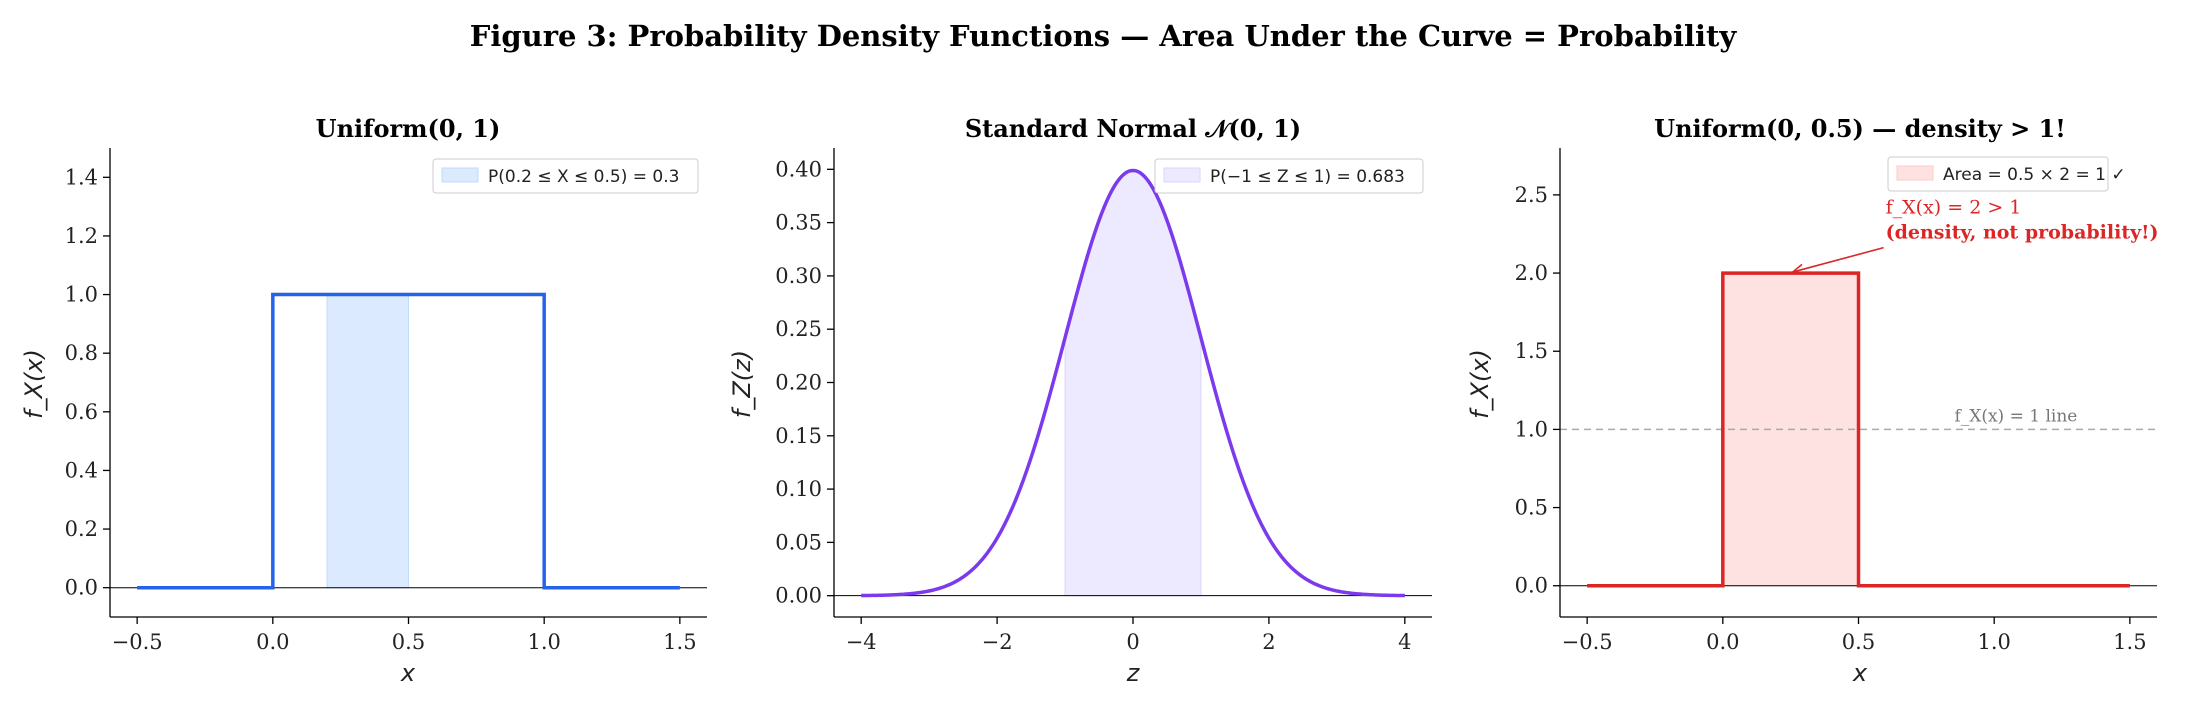  I want to click on y-tick-label: 0.5, so click(1531, 508).